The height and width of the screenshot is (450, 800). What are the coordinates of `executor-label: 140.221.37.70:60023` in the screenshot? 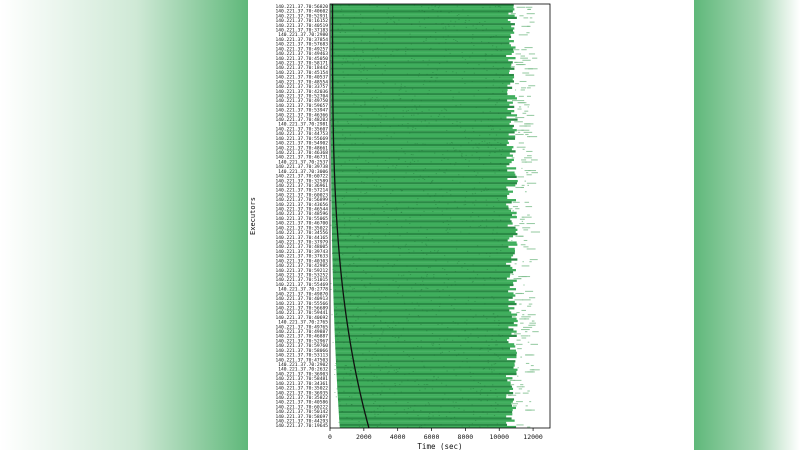 It's located at (301, 195).